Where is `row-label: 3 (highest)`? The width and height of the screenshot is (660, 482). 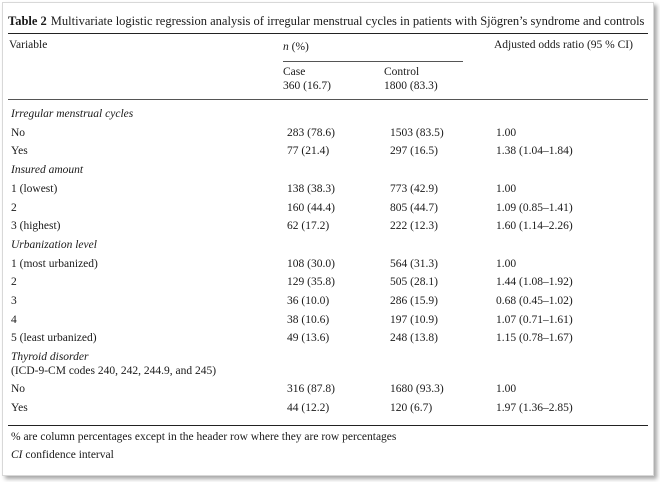
row-label: 3 (highest) is located at coordinates (36, 226).